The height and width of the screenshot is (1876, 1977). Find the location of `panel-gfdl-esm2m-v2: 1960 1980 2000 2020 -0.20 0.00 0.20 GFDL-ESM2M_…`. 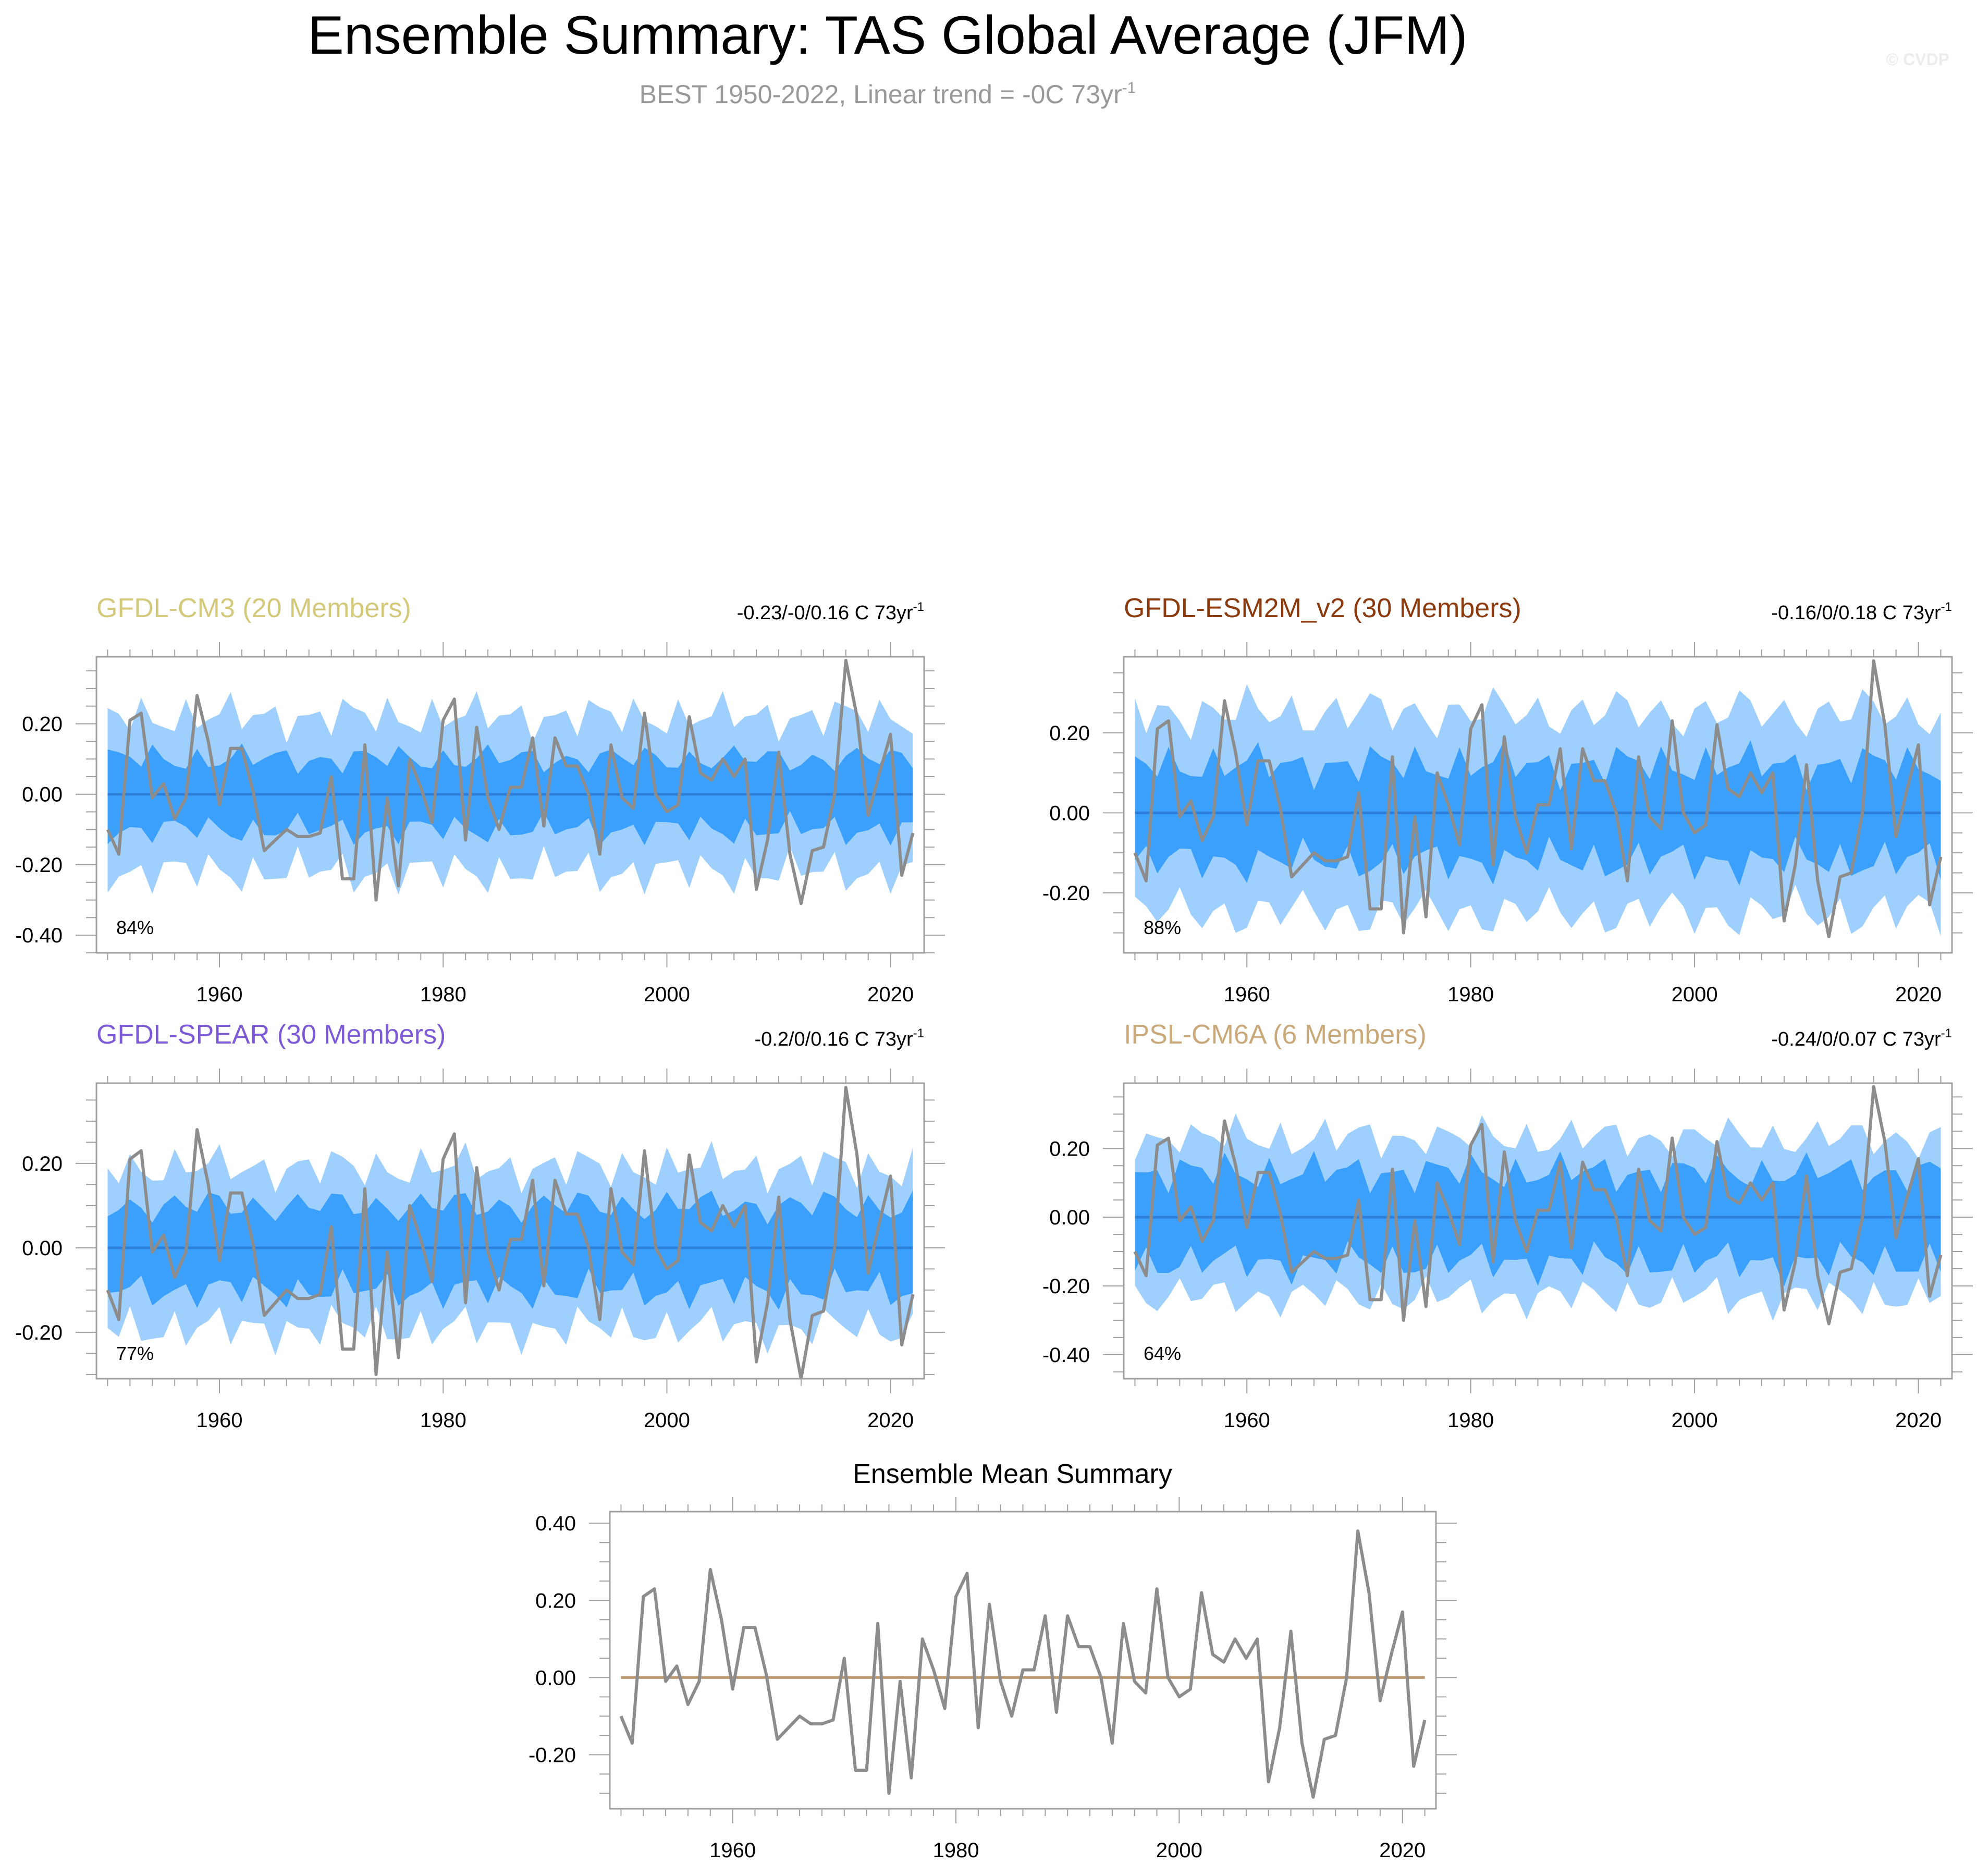

panel-gfdl-esm2m-v2: 1960 1980 2000 2020 -0.20 0.00 0.20 GFDL-ESM2M_… is located at coordinates (1507, 799).